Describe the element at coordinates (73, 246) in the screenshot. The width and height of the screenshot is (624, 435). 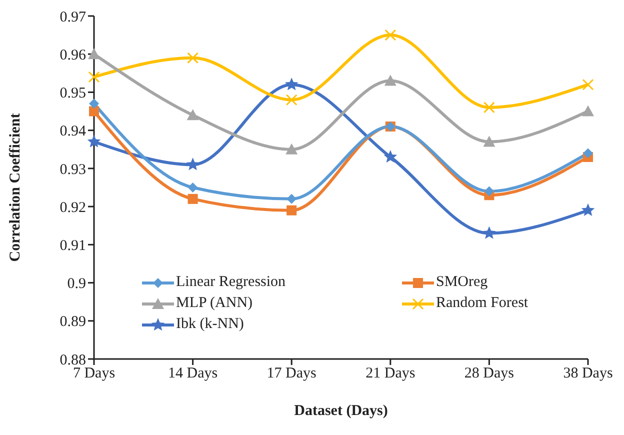
I see `y-tick-label: 0.91` at that location.